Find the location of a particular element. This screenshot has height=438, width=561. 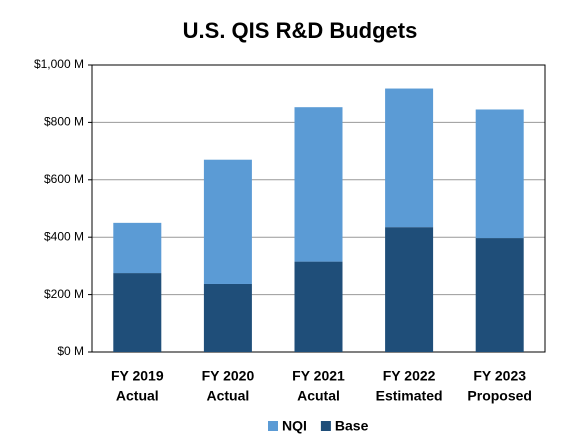

x-tick-label: FY 2019 is located at coordinates (137, 376).